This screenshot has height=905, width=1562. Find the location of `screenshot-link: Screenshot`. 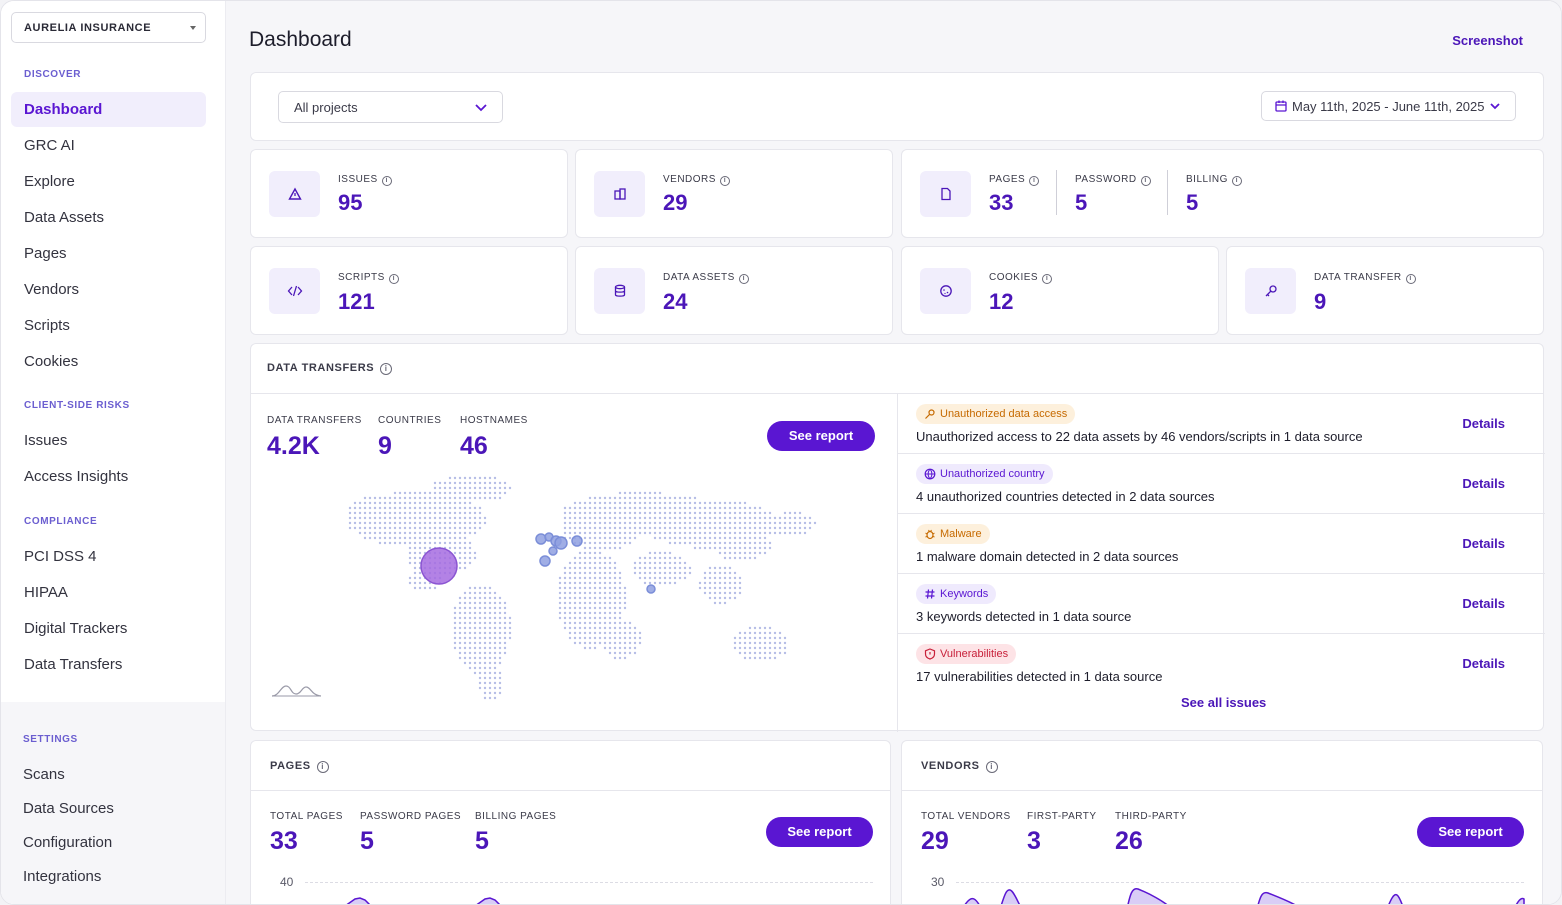

screenshot-link: Screenshot is located at coordinates (1487, 40).